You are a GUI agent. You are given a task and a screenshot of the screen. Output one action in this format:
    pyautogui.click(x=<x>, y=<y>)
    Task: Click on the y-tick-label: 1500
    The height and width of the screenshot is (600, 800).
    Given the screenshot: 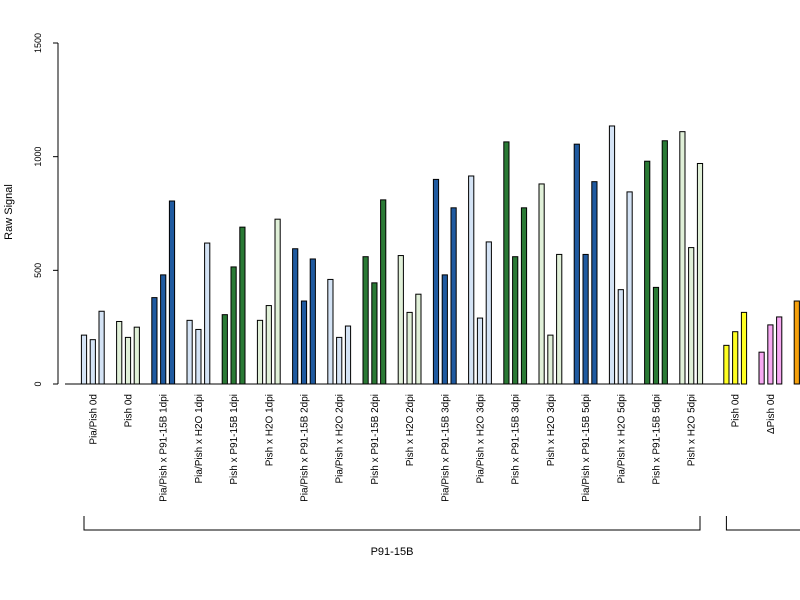 What is the action you would take?
    pyautogui.click(x=38, y=43)
    